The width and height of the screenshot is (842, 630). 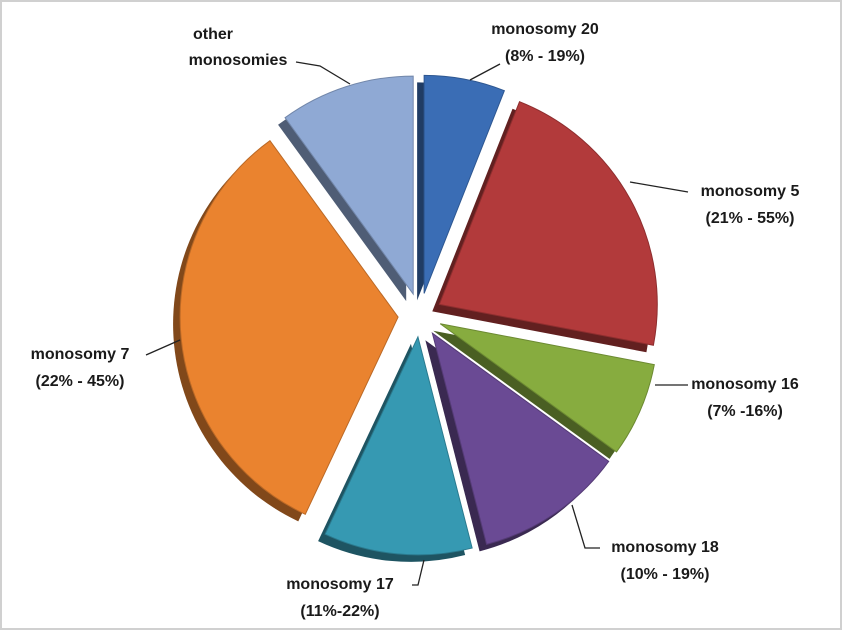 What do you see at coordinates (213, 34) in the screenshot?
I see `slice-label-line: other` at bounding box center [213, 34].